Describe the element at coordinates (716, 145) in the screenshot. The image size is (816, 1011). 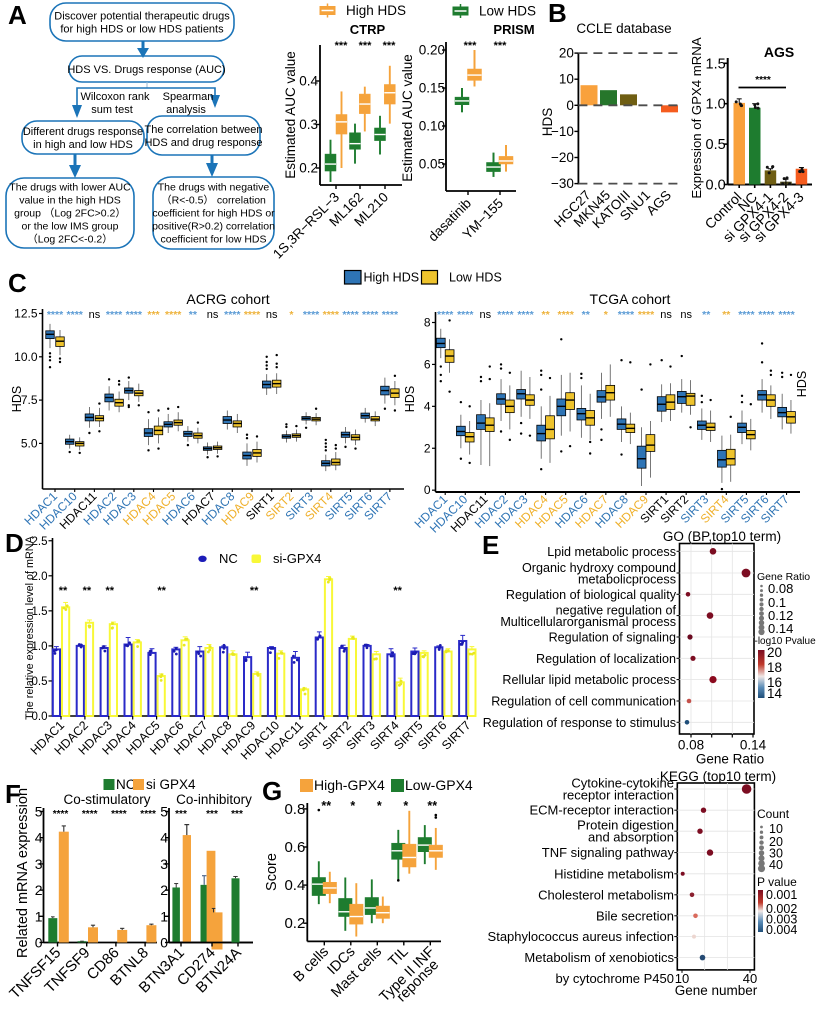
I see `svg-text: 0.5` at that location.